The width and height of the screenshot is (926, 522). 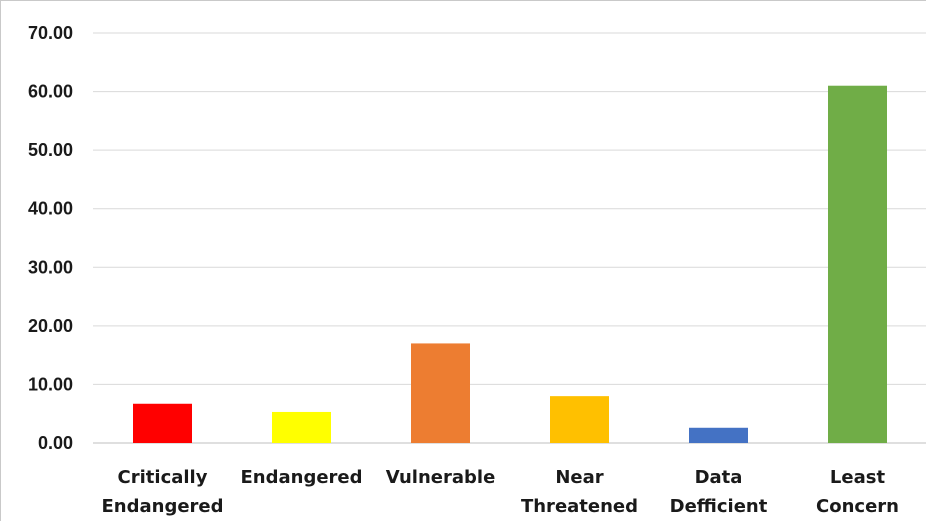 What do you see at coordinates (50, 238) in the screenshot?
I see `y-axis-ticks: 0.00 10.00 20.00 30.00 40.00 50.00 60.00 70.00` at bounding box center [50, 238].